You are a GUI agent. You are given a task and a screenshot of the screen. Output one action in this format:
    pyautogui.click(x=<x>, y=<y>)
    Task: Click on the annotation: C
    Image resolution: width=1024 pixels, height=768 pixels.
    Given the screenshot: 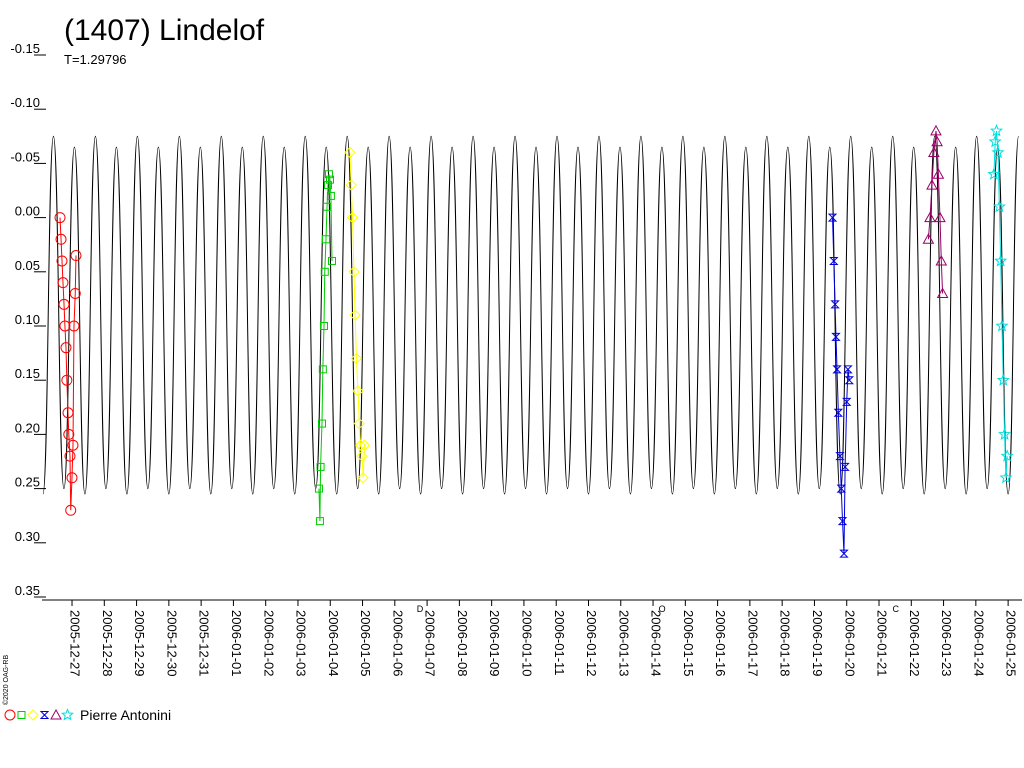 What is the action you would take?
    pyautogui.click(x=896, y=609)
    